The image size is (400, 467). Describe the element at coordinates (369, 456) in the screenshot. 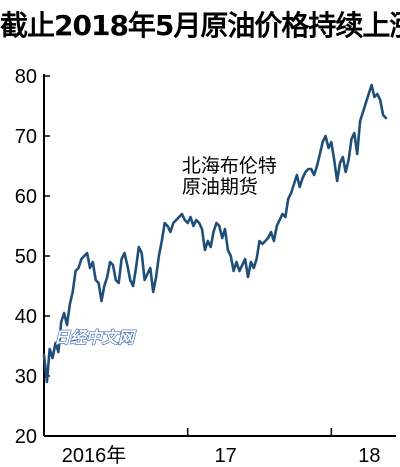

I see `x-tick-label: 18` at that location.